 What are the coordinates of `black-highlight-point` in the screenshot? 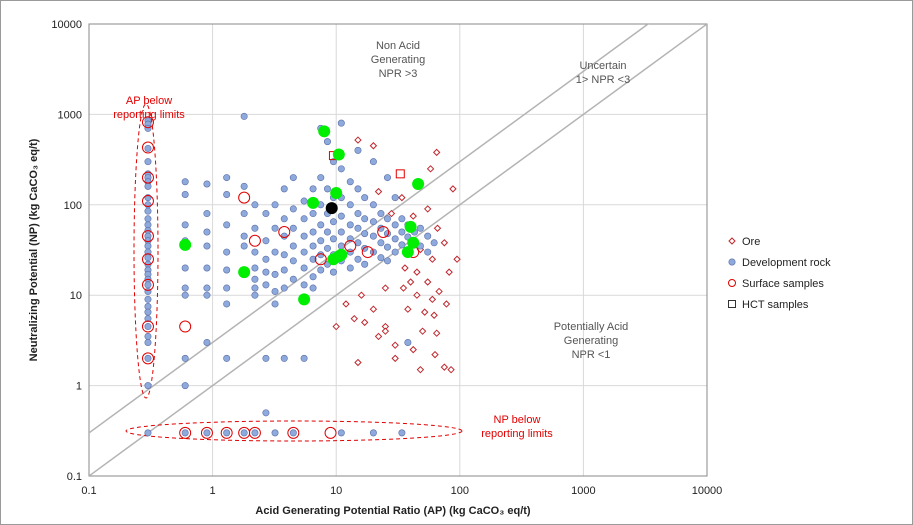 It's located at (331, 208).